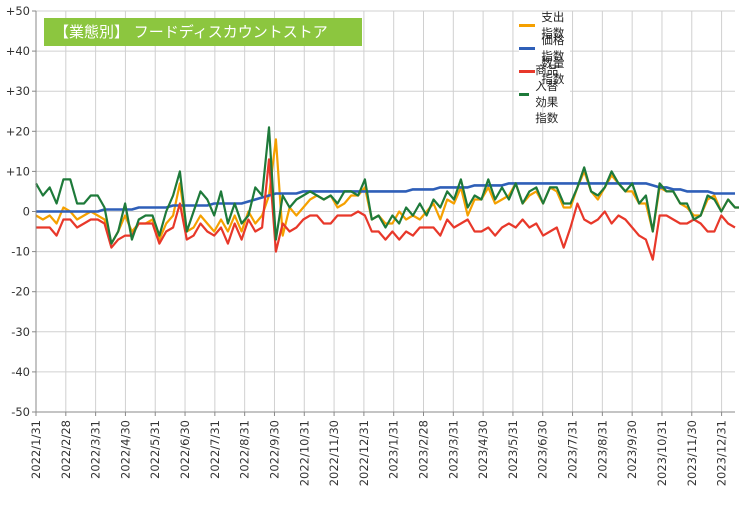 This screenshot has height=506, width=739. Describe the element at coordinates (553, 25) in the screenshot. I see `legend-label-spending: 支出指数` at that location.